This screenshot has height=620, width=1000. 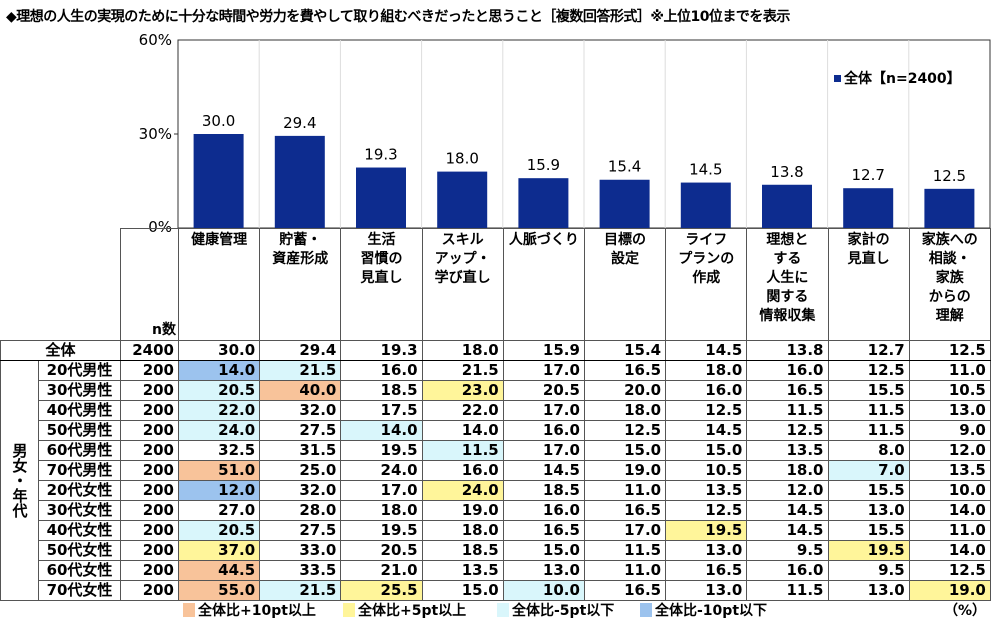 What do you see at coordinates (868, 570) in the screenshot?
I see `value-cell: 9.5` at bounding box center [868, 570].